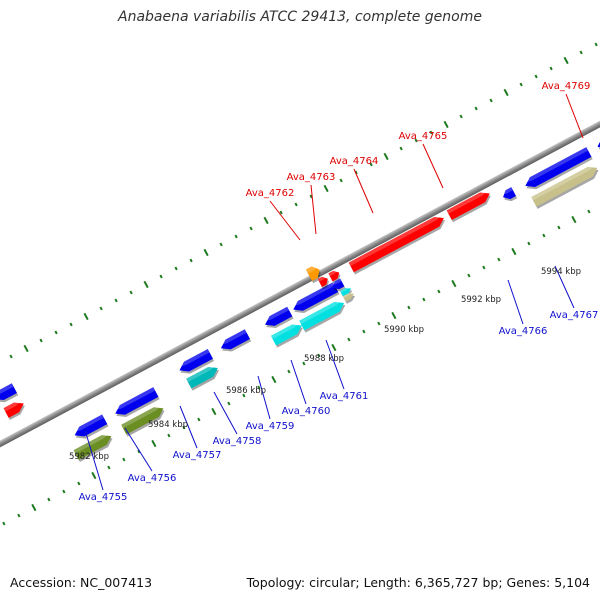 This screenshot has height=600, width=600. What do you see at coordinates (81, 582) in the screenshot?
I see `accession-text: Accession: NC_007413` at bounding box center [81, 582].